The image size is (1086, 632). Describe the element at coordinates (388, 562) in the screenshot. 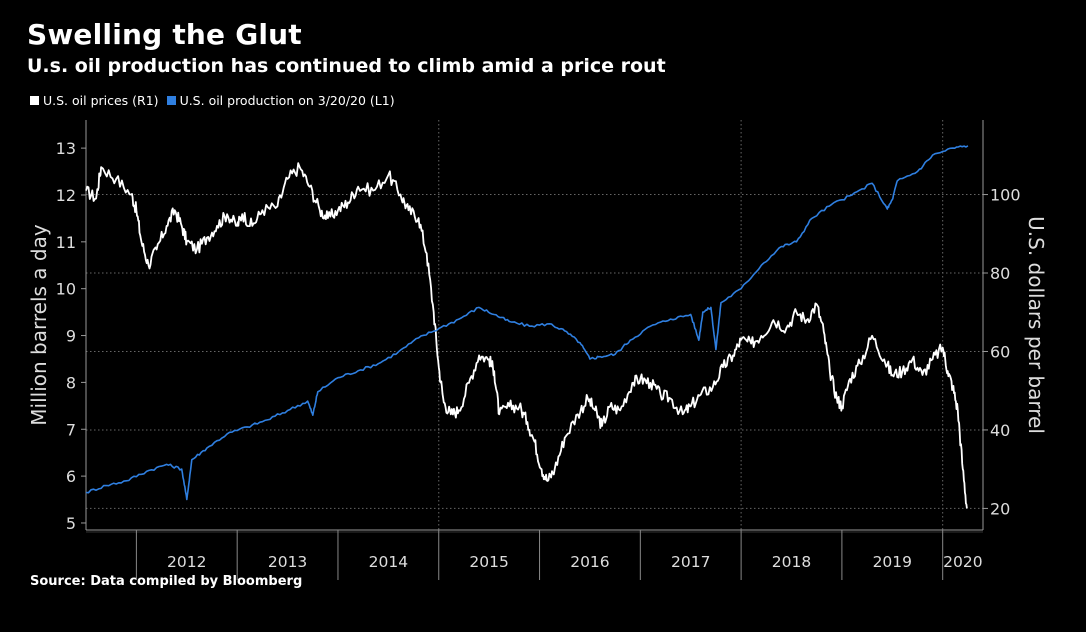

I see `x-tick-label: 2014` at that location.